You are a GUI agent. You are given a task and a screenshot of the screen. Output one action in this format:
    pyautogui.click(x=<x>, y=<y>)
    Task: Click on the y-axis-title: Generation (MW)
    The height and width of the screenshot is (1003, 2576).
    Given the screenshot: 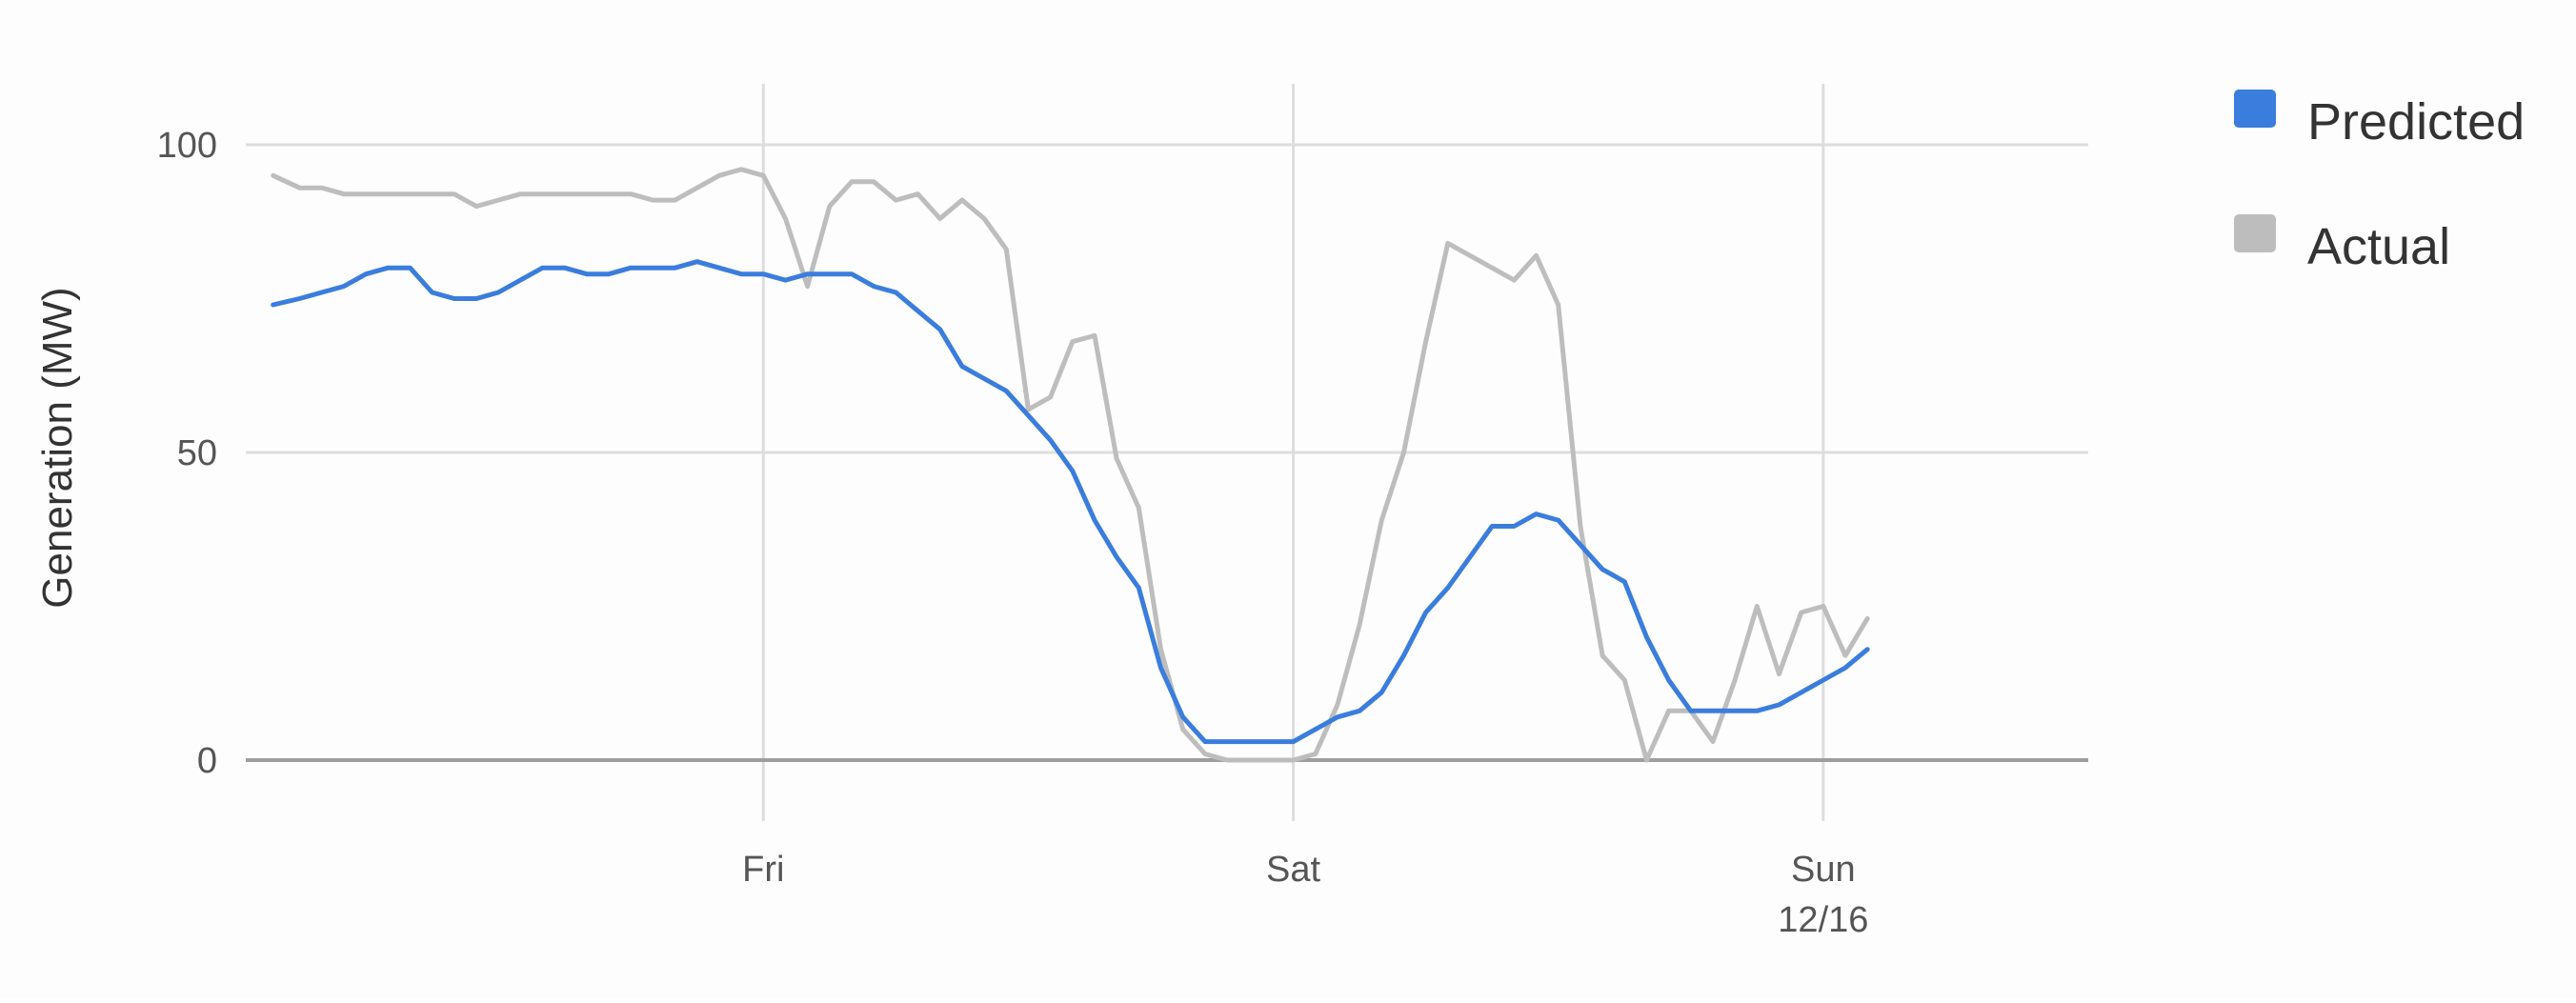 What is the action you would take?
    pyautogui.click(x=57, y=447)
    